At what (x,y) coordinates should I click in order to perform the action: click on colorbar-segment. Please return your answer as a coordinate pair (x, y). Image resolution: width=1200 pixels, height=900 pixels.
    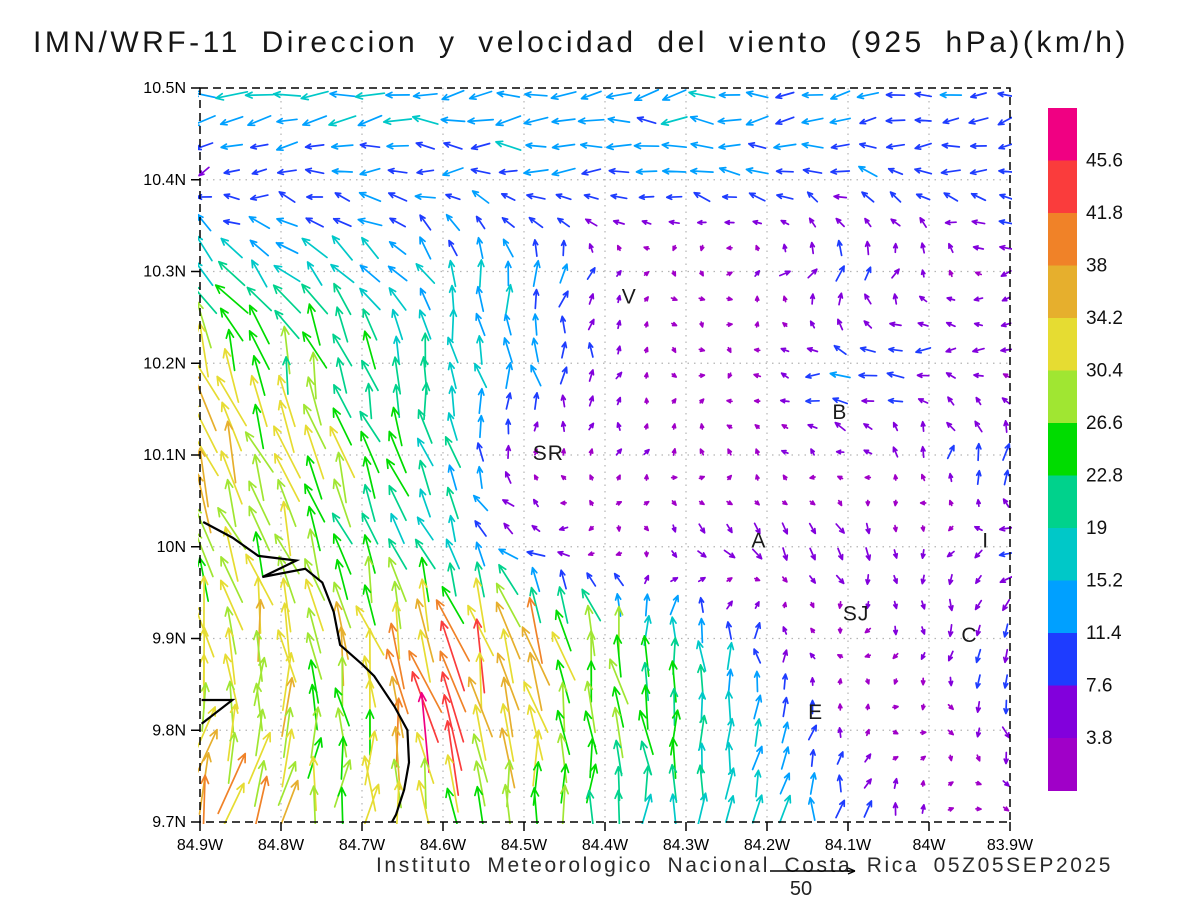
    Looking at the image, I should click on (1062, 449).